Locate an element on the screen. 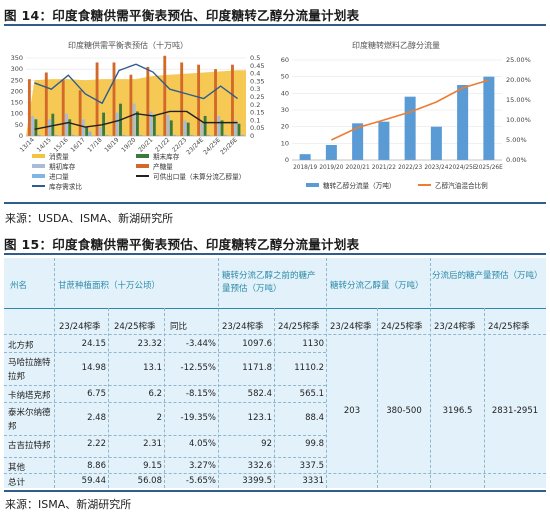 This screenshot has width=550, height=518. y-tick-right: 0.45 is located at coordinates (257, 66).